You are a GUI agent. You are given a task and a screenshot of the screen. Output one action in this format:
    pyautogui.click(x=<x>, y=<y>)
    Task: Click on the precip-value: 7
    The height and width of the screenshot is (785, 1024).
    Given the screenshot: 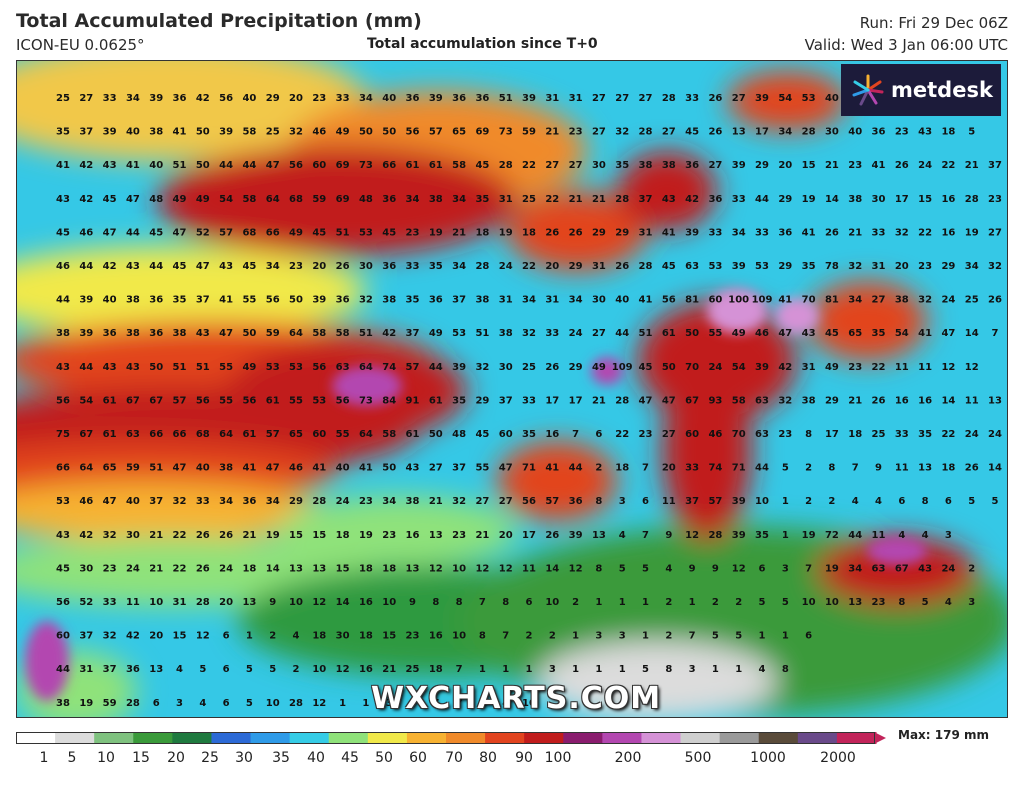 What is the action you would take?
    pyautogui.click(x=808, y=568)
    